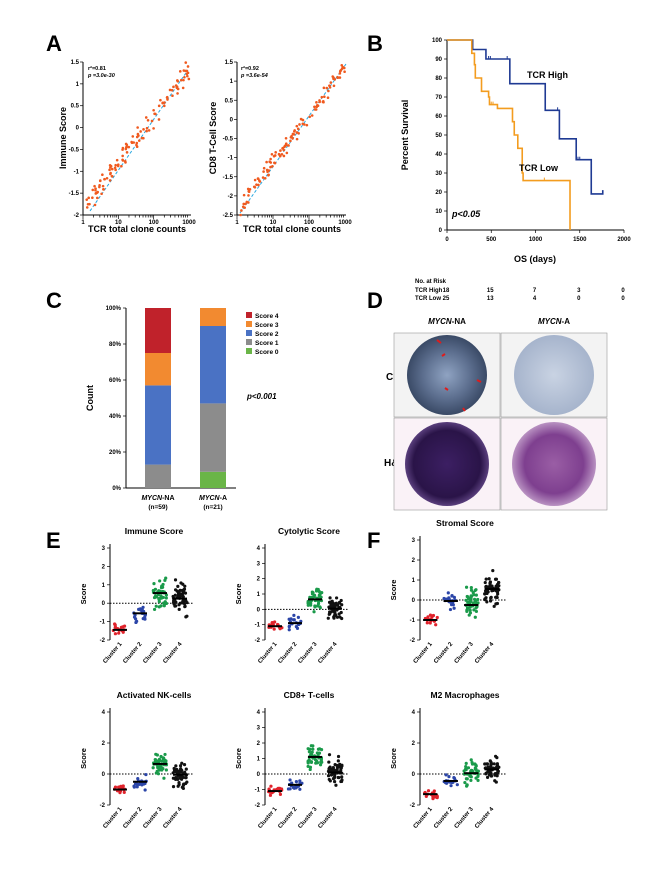 The width and height of the screenshot is (672, 881). Describe the element at coordinates (491, 240) in the screenshot. I see `x-tick-label: 500` at that location.